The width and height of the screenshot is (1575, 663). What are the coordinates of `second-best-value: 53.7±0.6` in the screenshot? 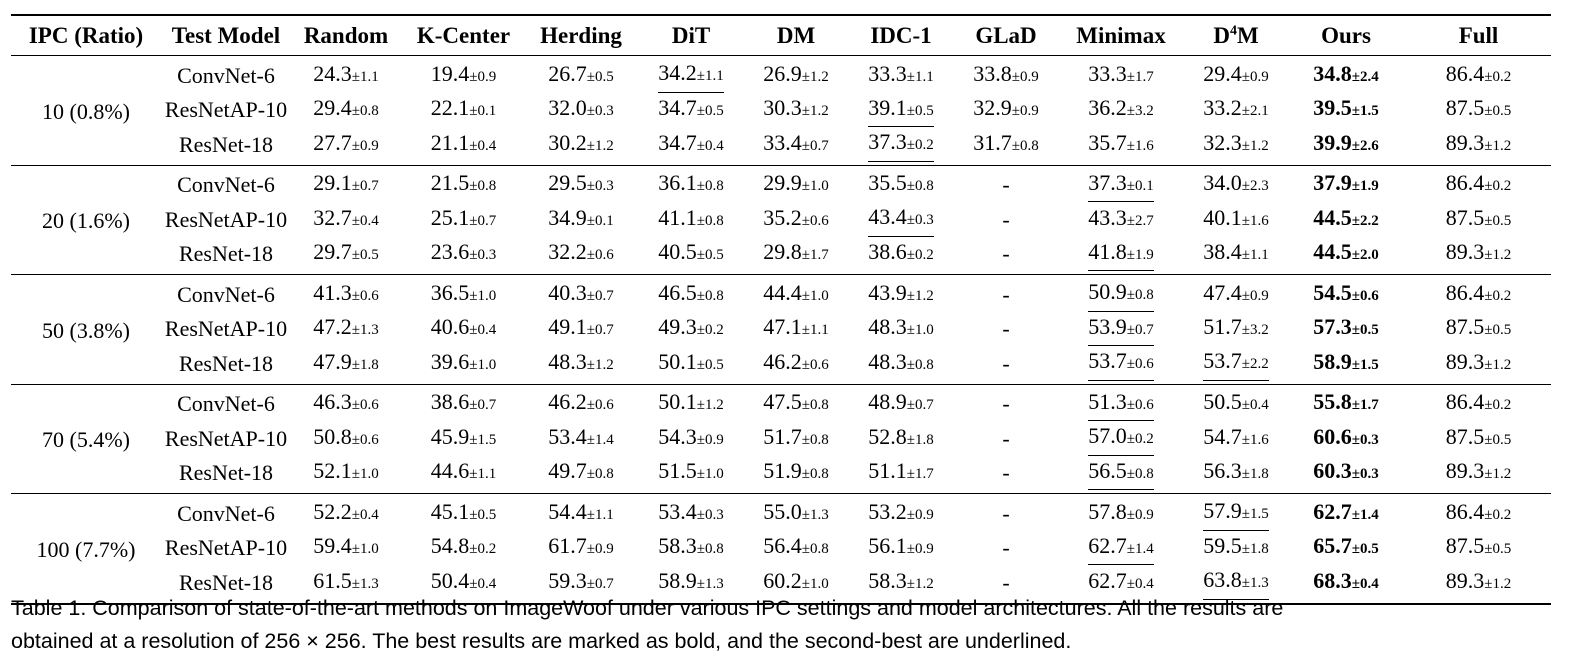 It's located at (1121, 363).